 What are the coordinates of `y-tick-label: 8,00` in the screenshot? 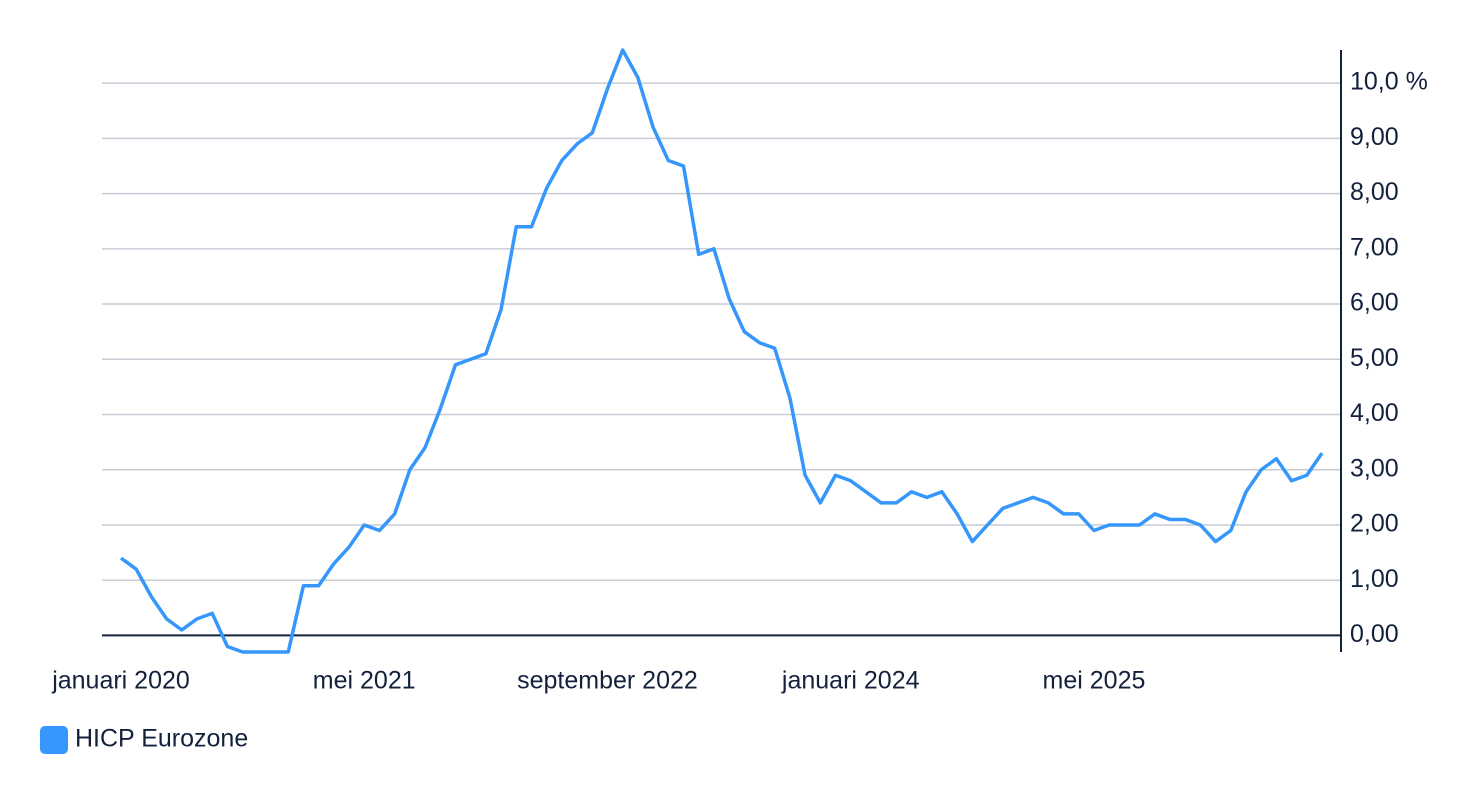 It's located at (1374, 192).